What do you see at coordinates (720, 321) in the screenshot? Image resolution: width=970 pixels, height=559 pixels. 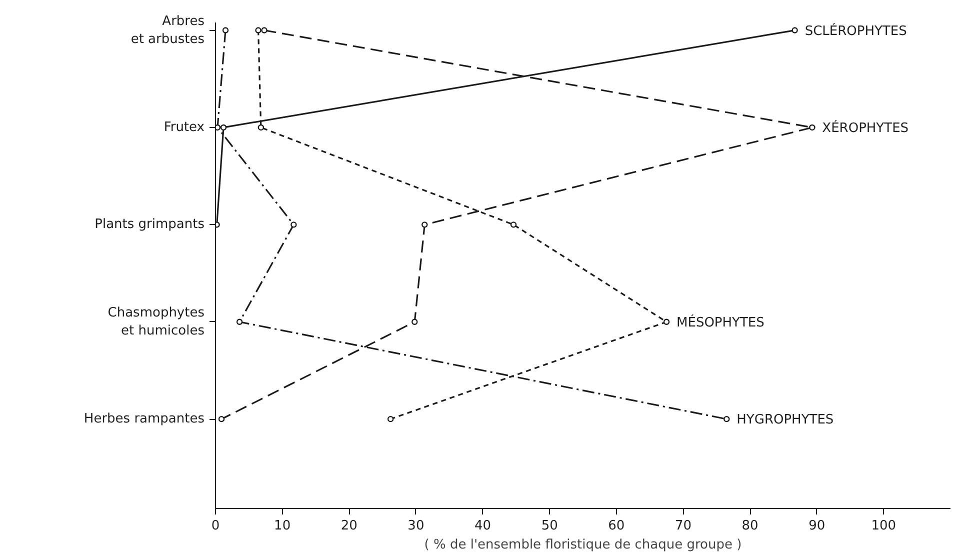 I see `series-label: MÉSOPHYTES` at bounding box center [720, 321].